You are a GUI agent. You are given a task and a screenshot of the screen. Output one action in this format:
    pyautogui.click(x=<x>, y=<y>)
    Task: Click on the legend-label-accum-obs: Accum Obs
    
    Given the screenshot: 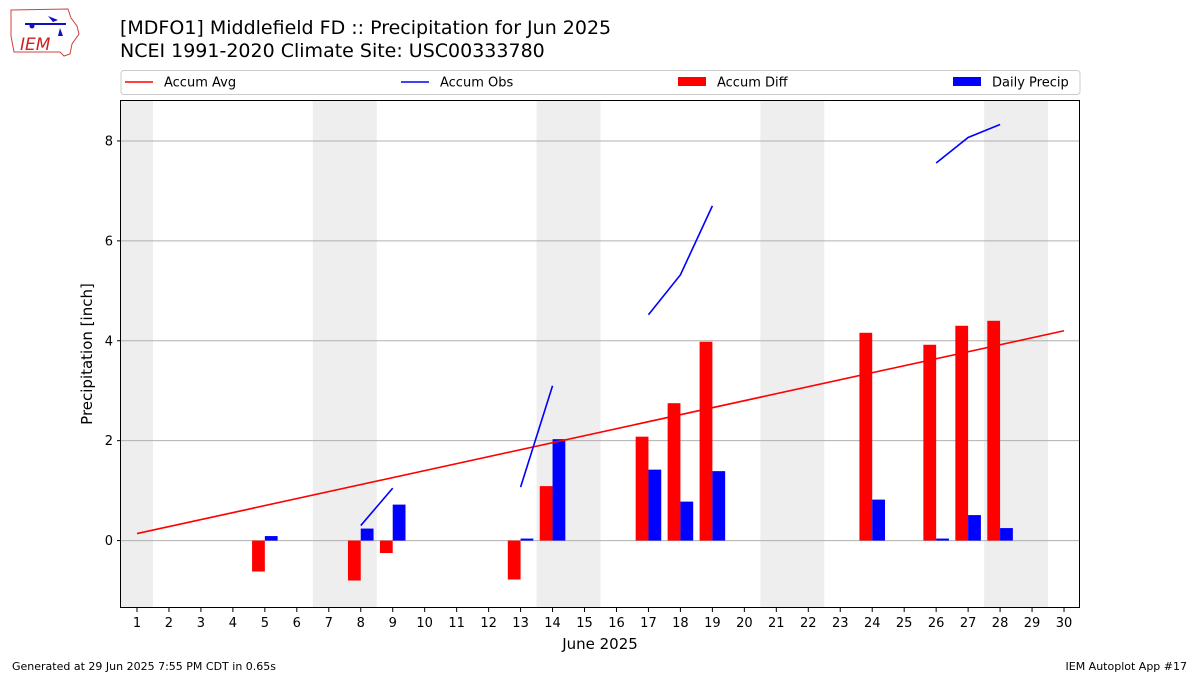 What is the action you would take?
    pyautogui.click(x=476, y=83)
    